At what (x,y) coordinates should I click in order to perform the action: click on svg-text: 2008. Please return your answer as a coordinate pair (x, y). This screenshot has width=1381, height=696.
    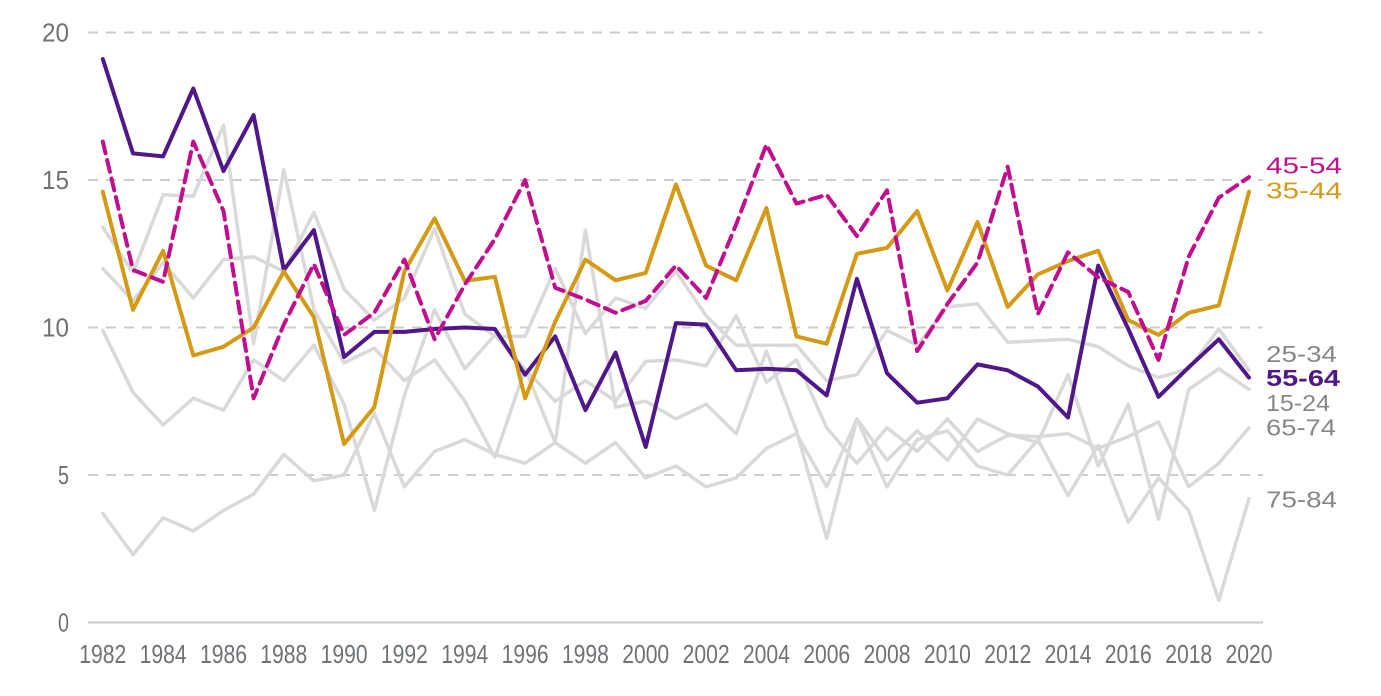
    Looking at the image, I should click on (887, 654).